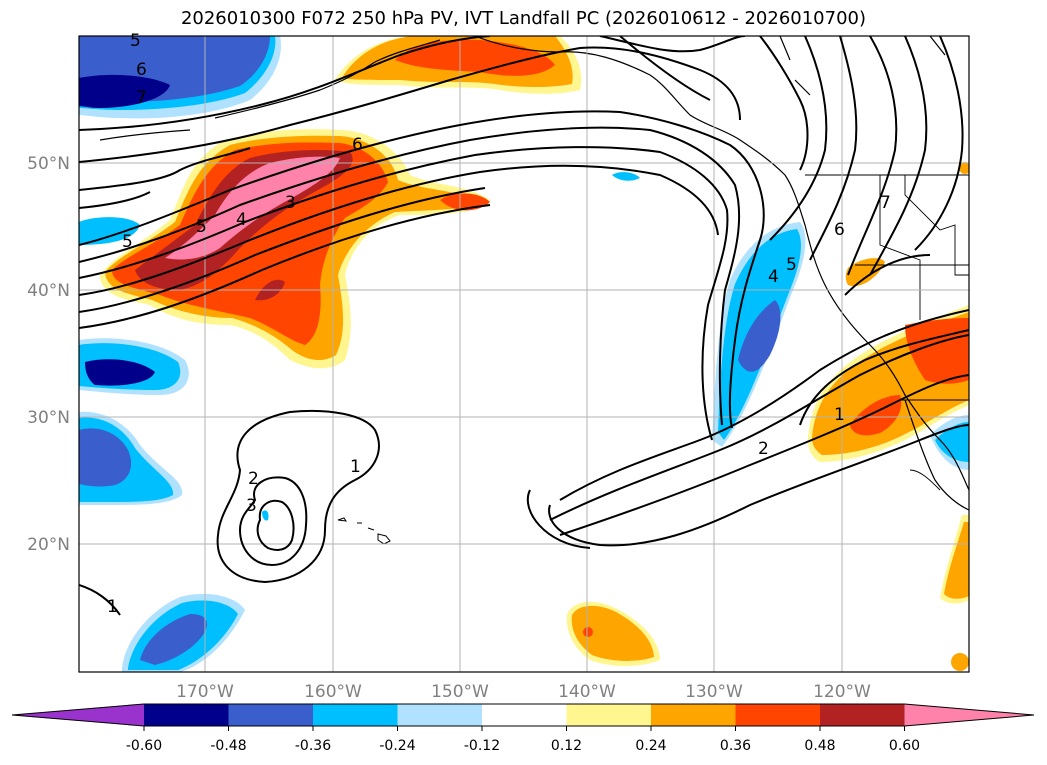  I want to click on colorbar-tick-label: -0.12, so click(482, 746).